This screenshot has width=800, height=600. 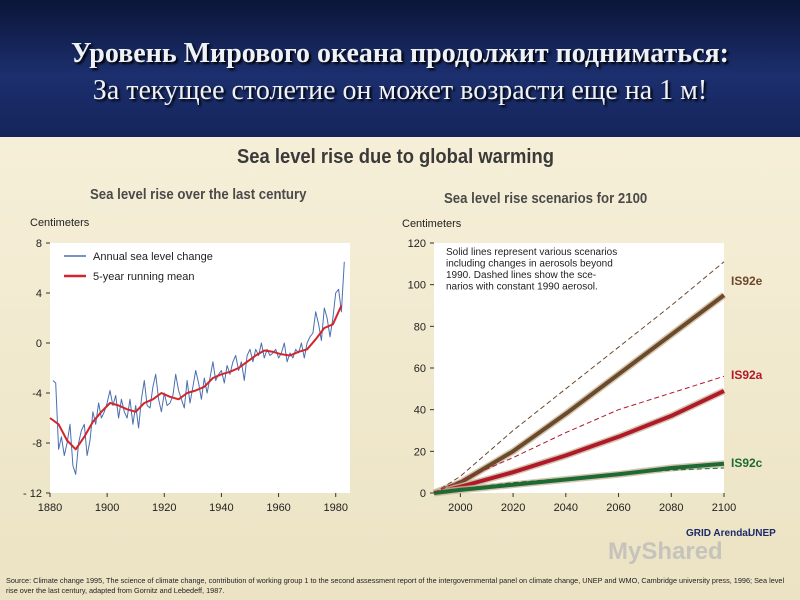 What do you see at coordinates (164, 508) in the screenshot?
I see `left-x-tick-label: 1920` at bounding box center [164, 508].